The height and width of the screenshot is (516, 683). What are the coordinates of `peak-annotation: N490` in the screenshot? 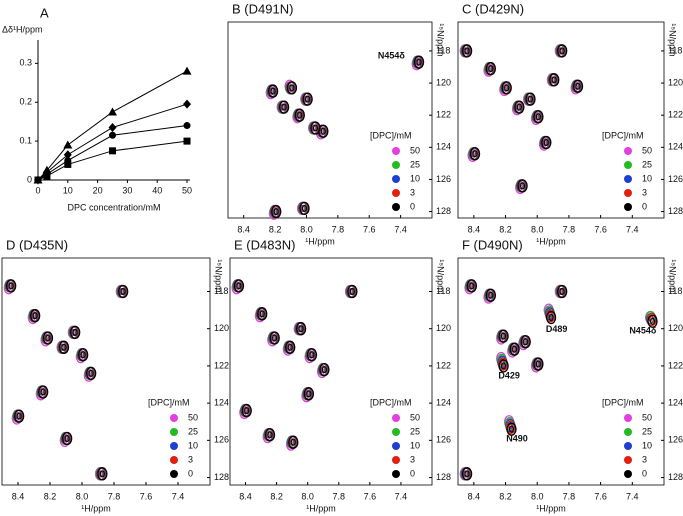 It's located at (517, 439).